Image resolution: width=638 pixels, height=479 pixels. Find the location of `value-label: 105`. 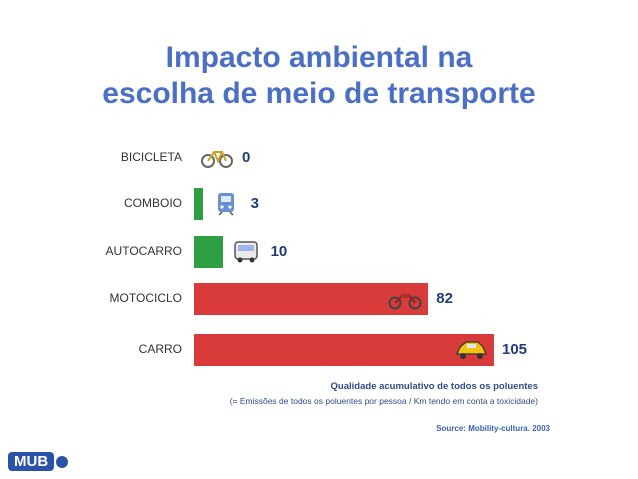

value-label: 105 is located at coordinates (515, 349).